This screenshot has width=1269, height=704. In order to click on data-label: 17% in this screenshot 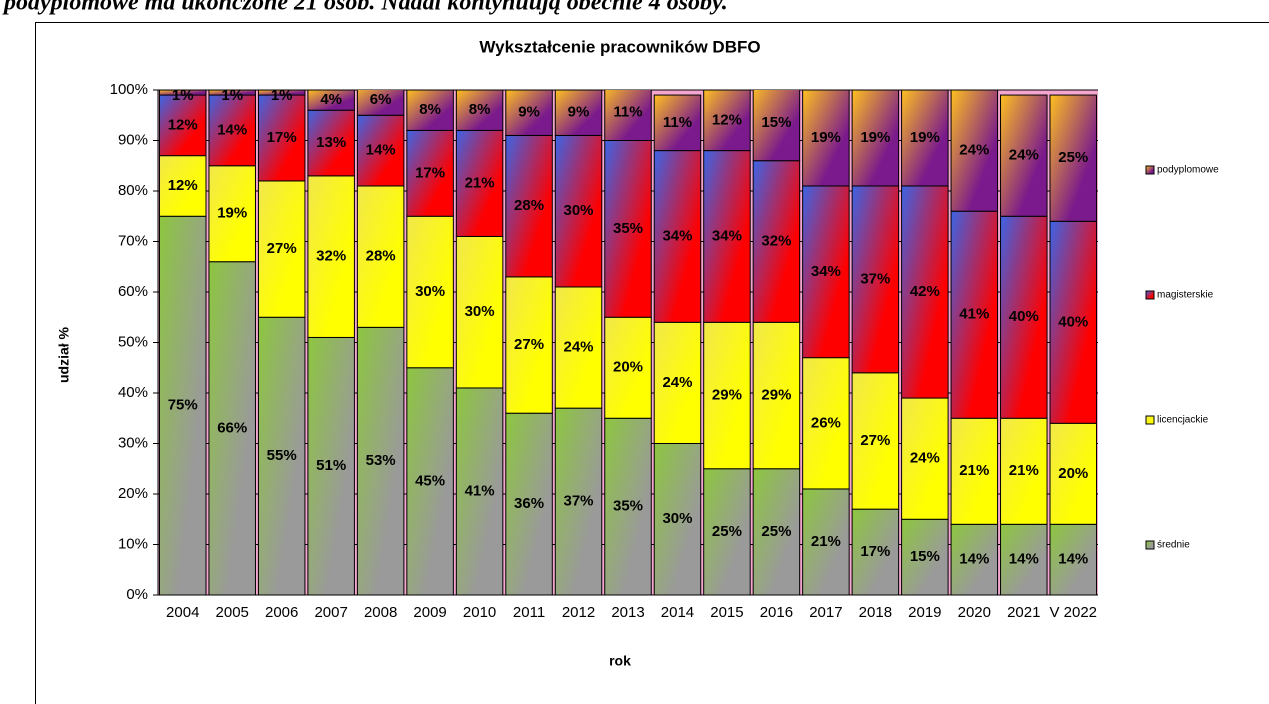, I will do `click(282, 137)`.